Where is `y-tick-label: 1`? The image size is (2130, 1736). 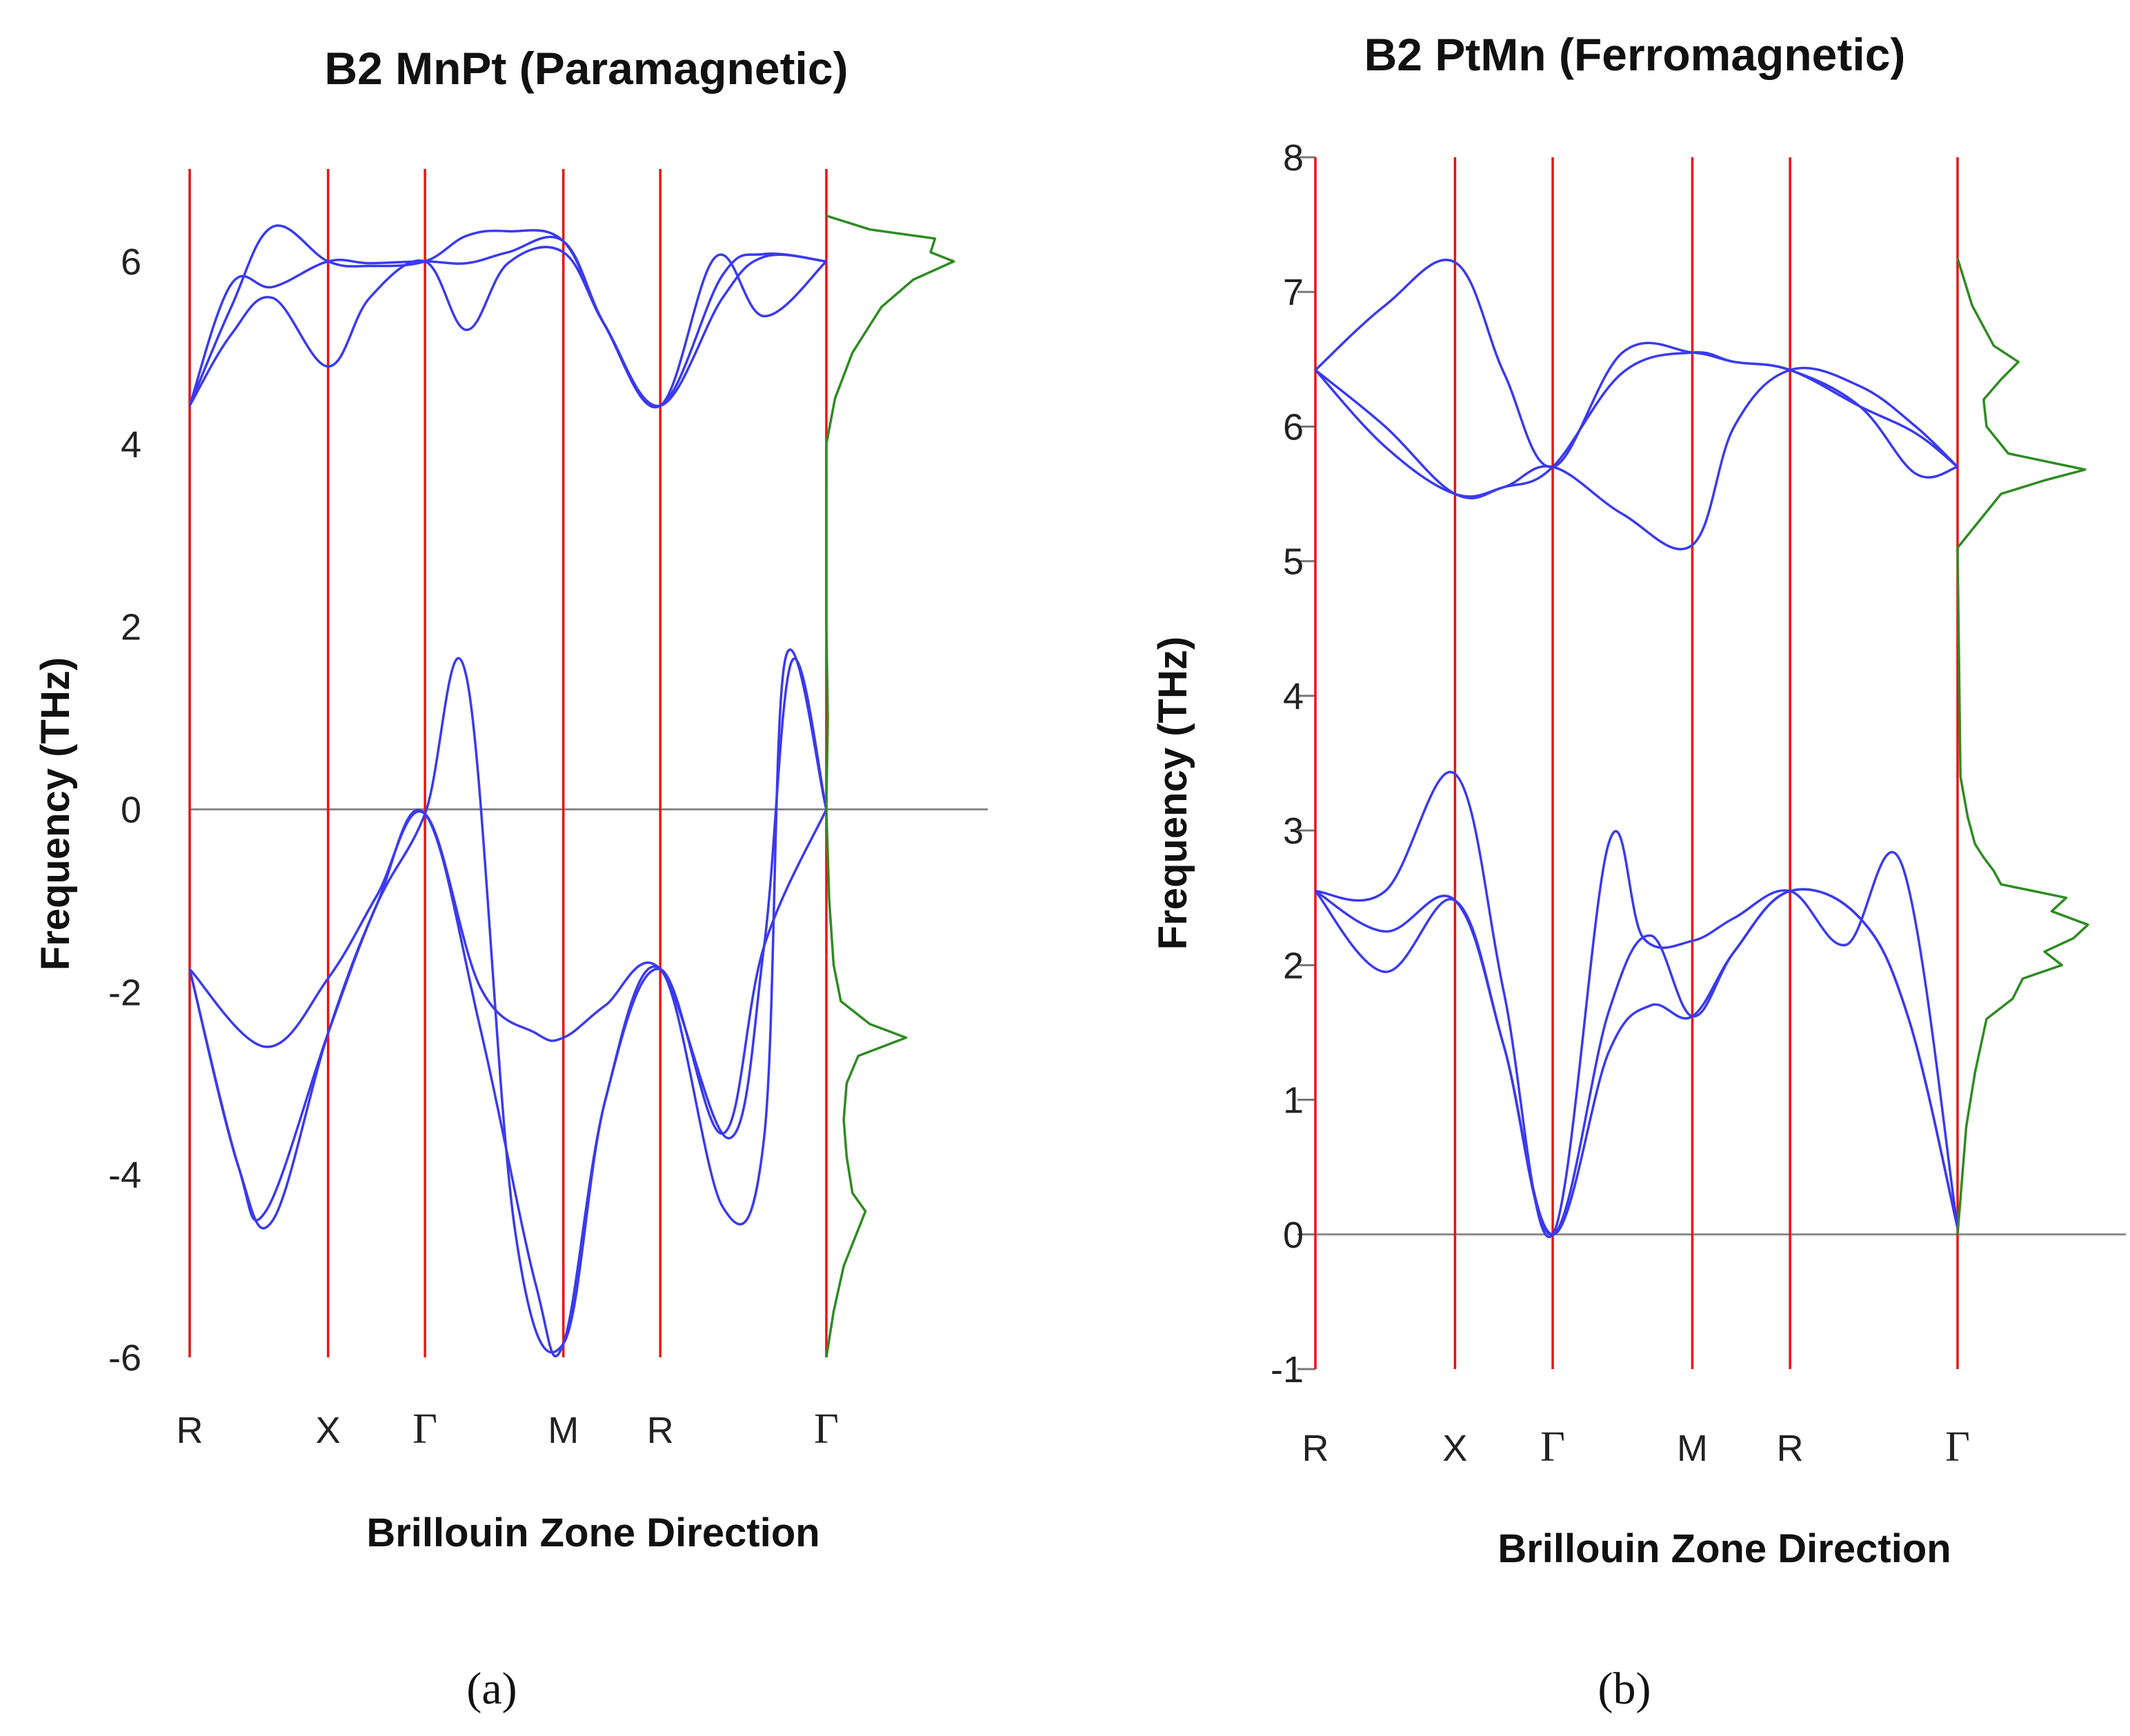 y-tick-label: 1 is located at coordinates (1293, 1100).